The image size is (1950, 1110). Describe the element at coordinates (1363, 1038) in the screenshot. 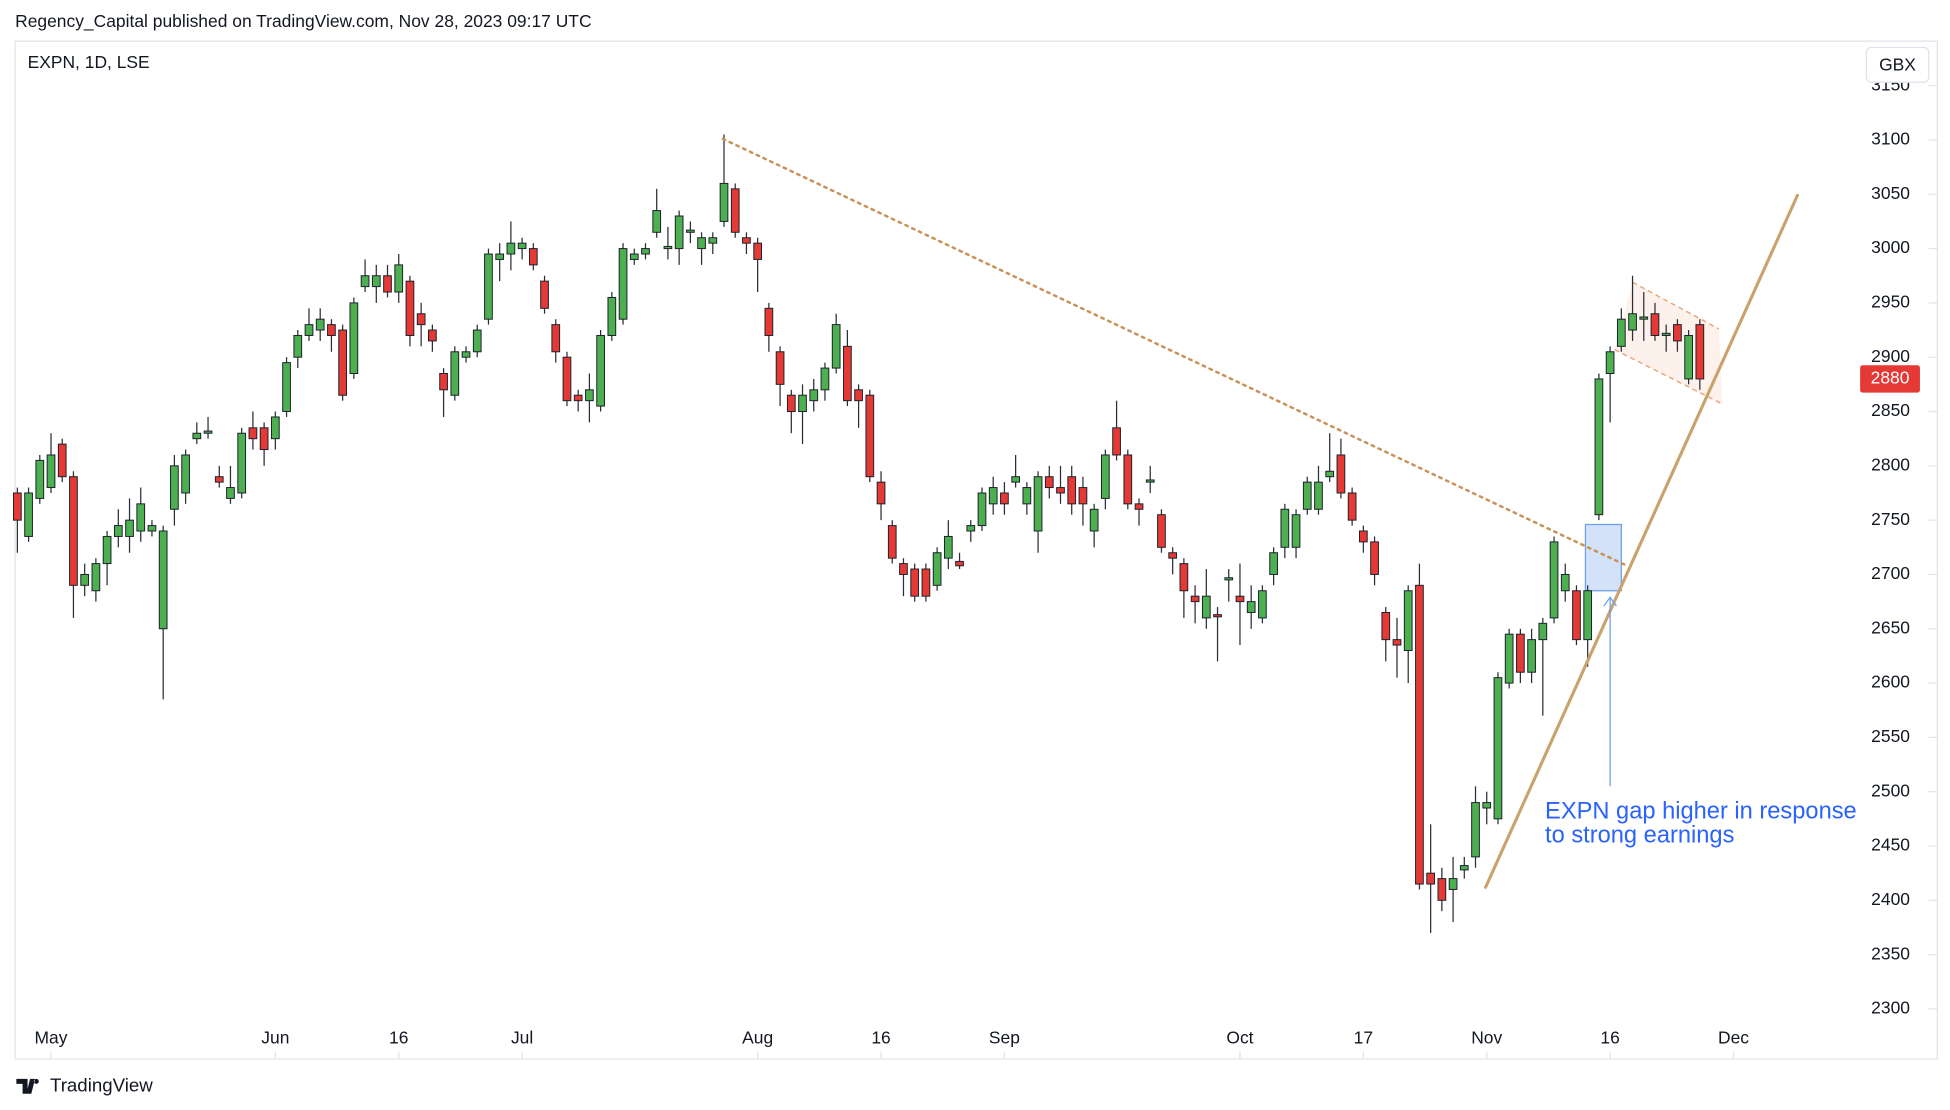

I see `x-tick-label: 17` at that location.